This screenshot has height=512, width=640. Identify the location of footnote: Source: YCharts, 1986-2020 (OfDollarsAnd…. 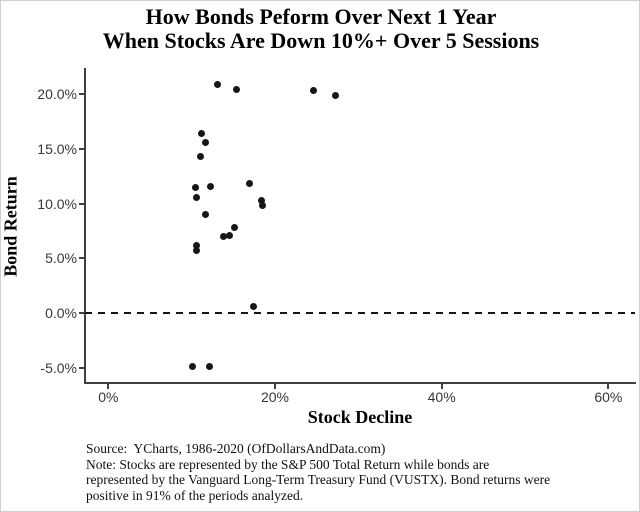
(356, 472).